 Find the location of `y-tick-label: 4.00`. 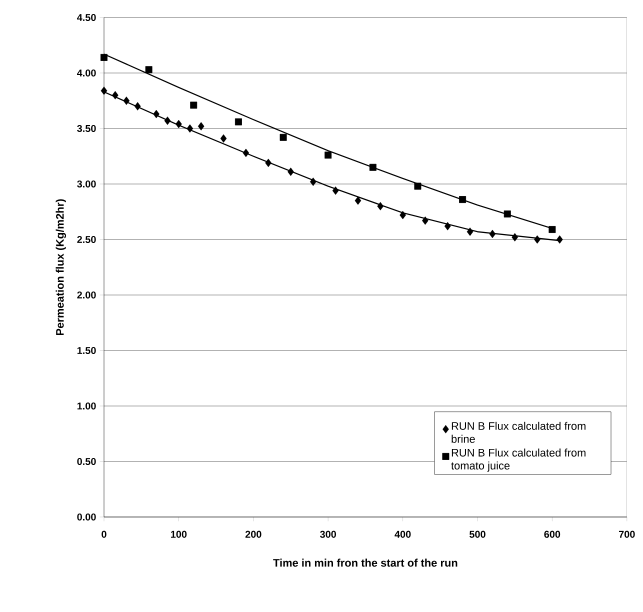

y-tick-label: 4.00 is located at coordinates (86, 73).